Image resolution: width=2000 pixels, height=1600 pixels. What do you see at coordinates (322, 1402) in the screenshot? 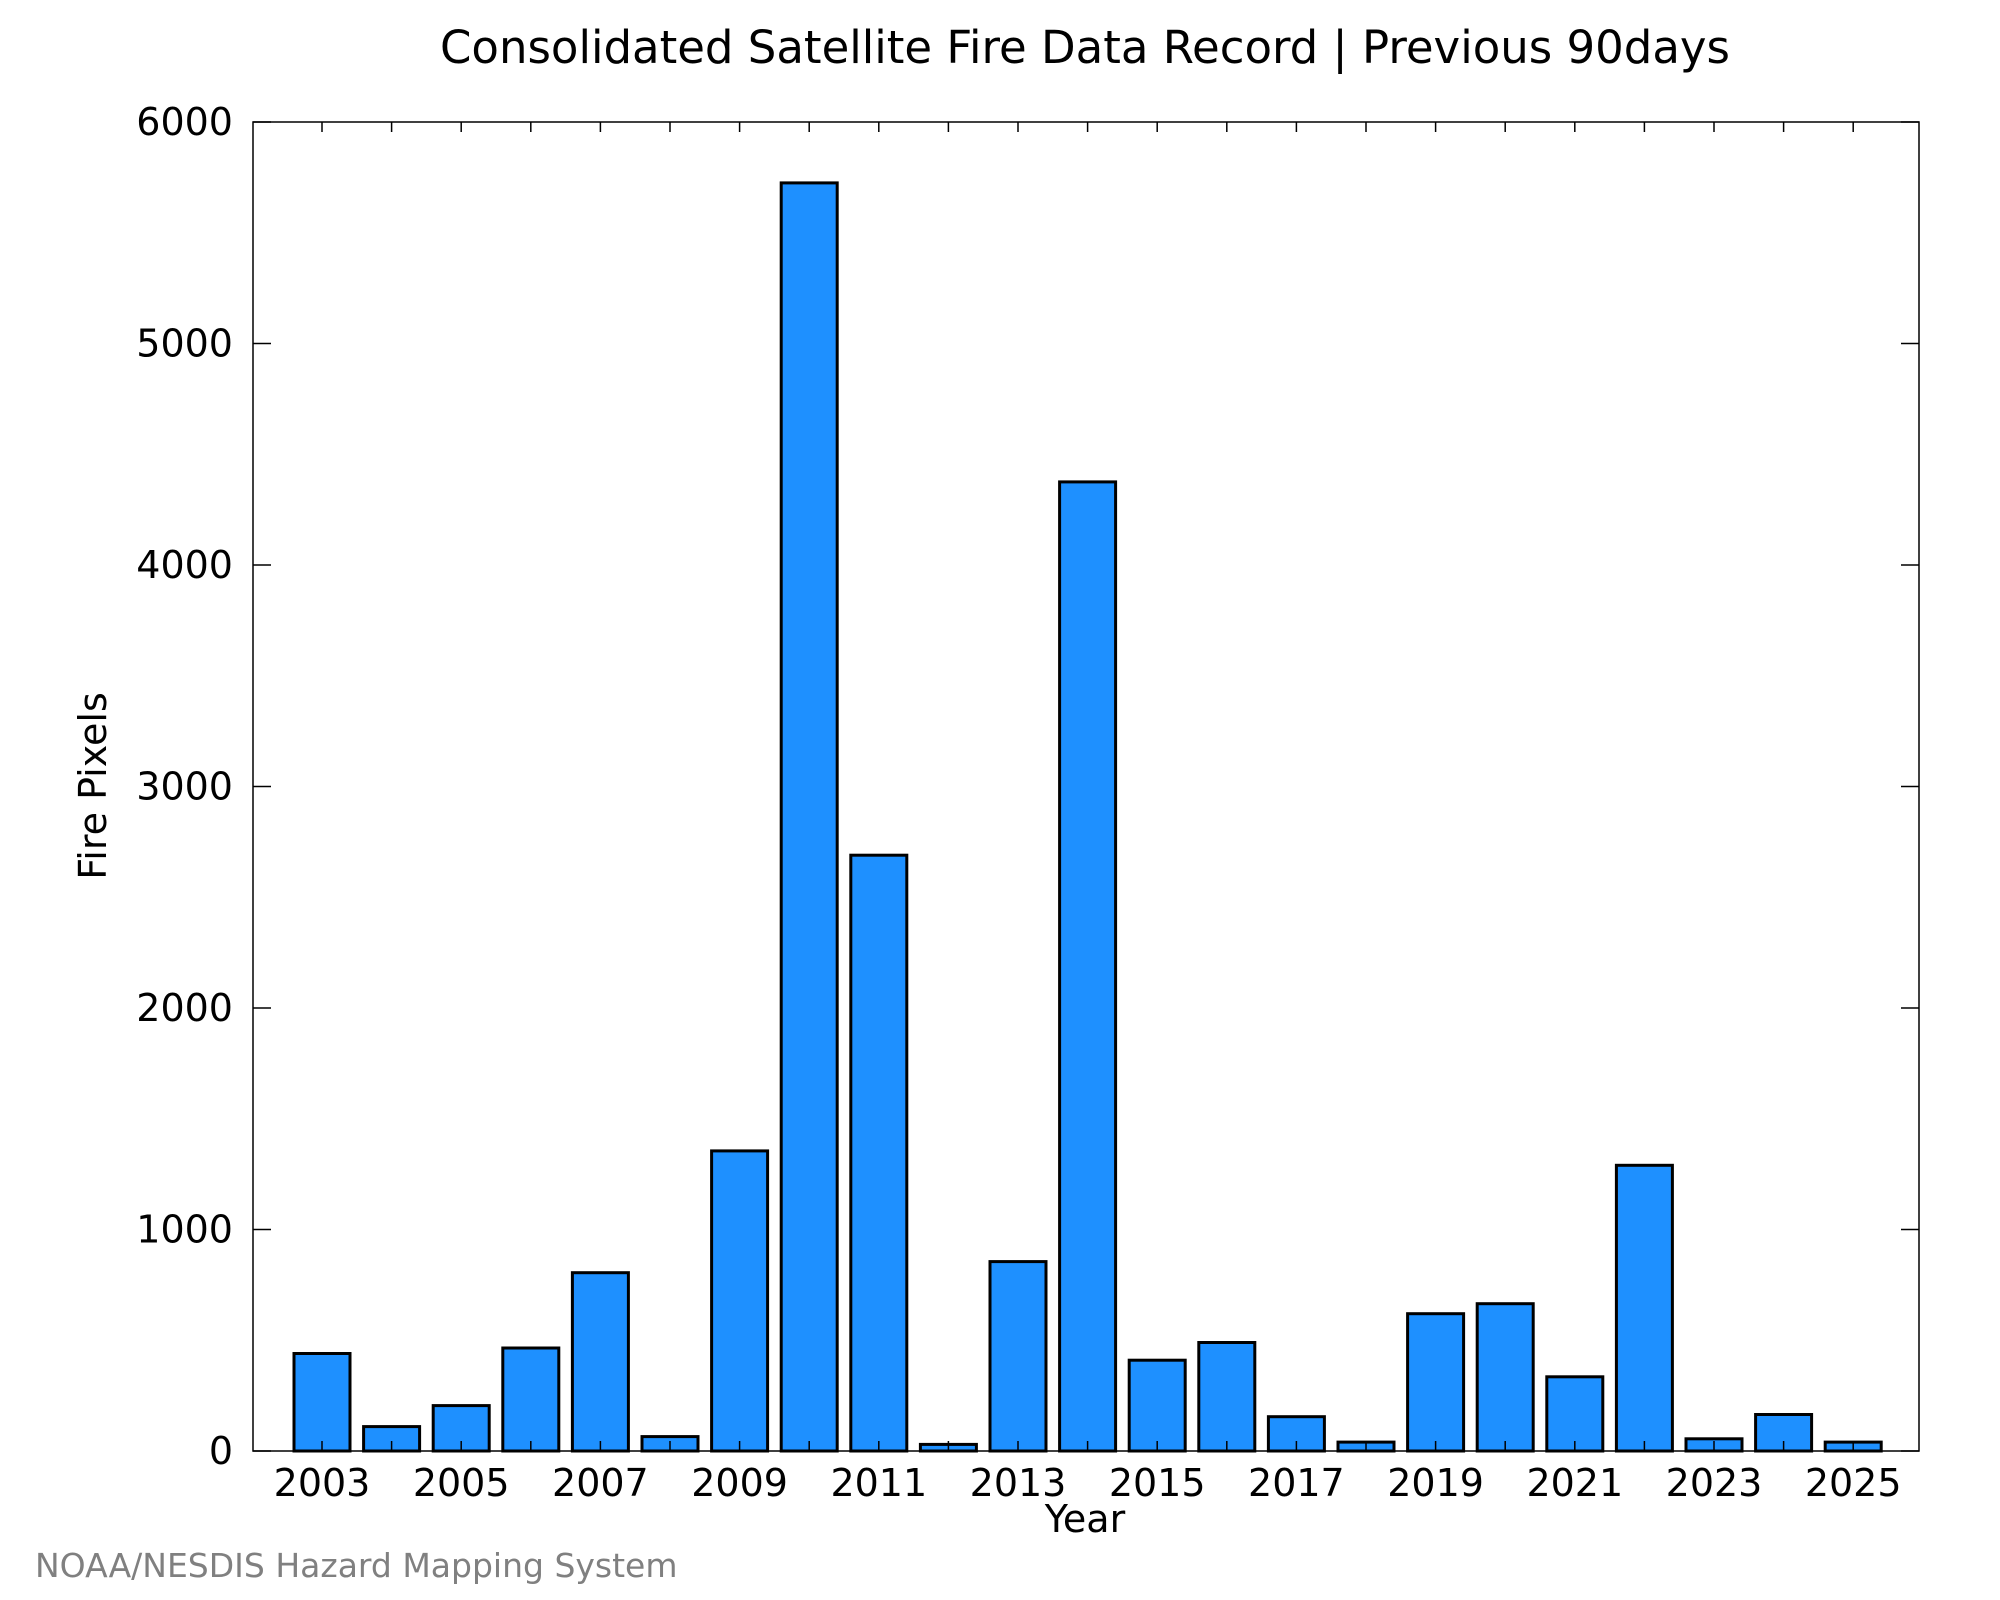
I see `bar-2003` at bounding box center [322, 1402].